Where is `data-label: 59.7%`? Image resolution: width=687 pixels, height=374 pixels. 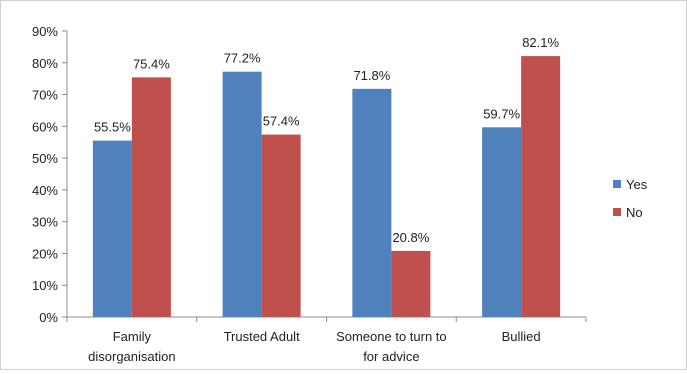 data-label: 59.7% is located at coordinates (501, 113).